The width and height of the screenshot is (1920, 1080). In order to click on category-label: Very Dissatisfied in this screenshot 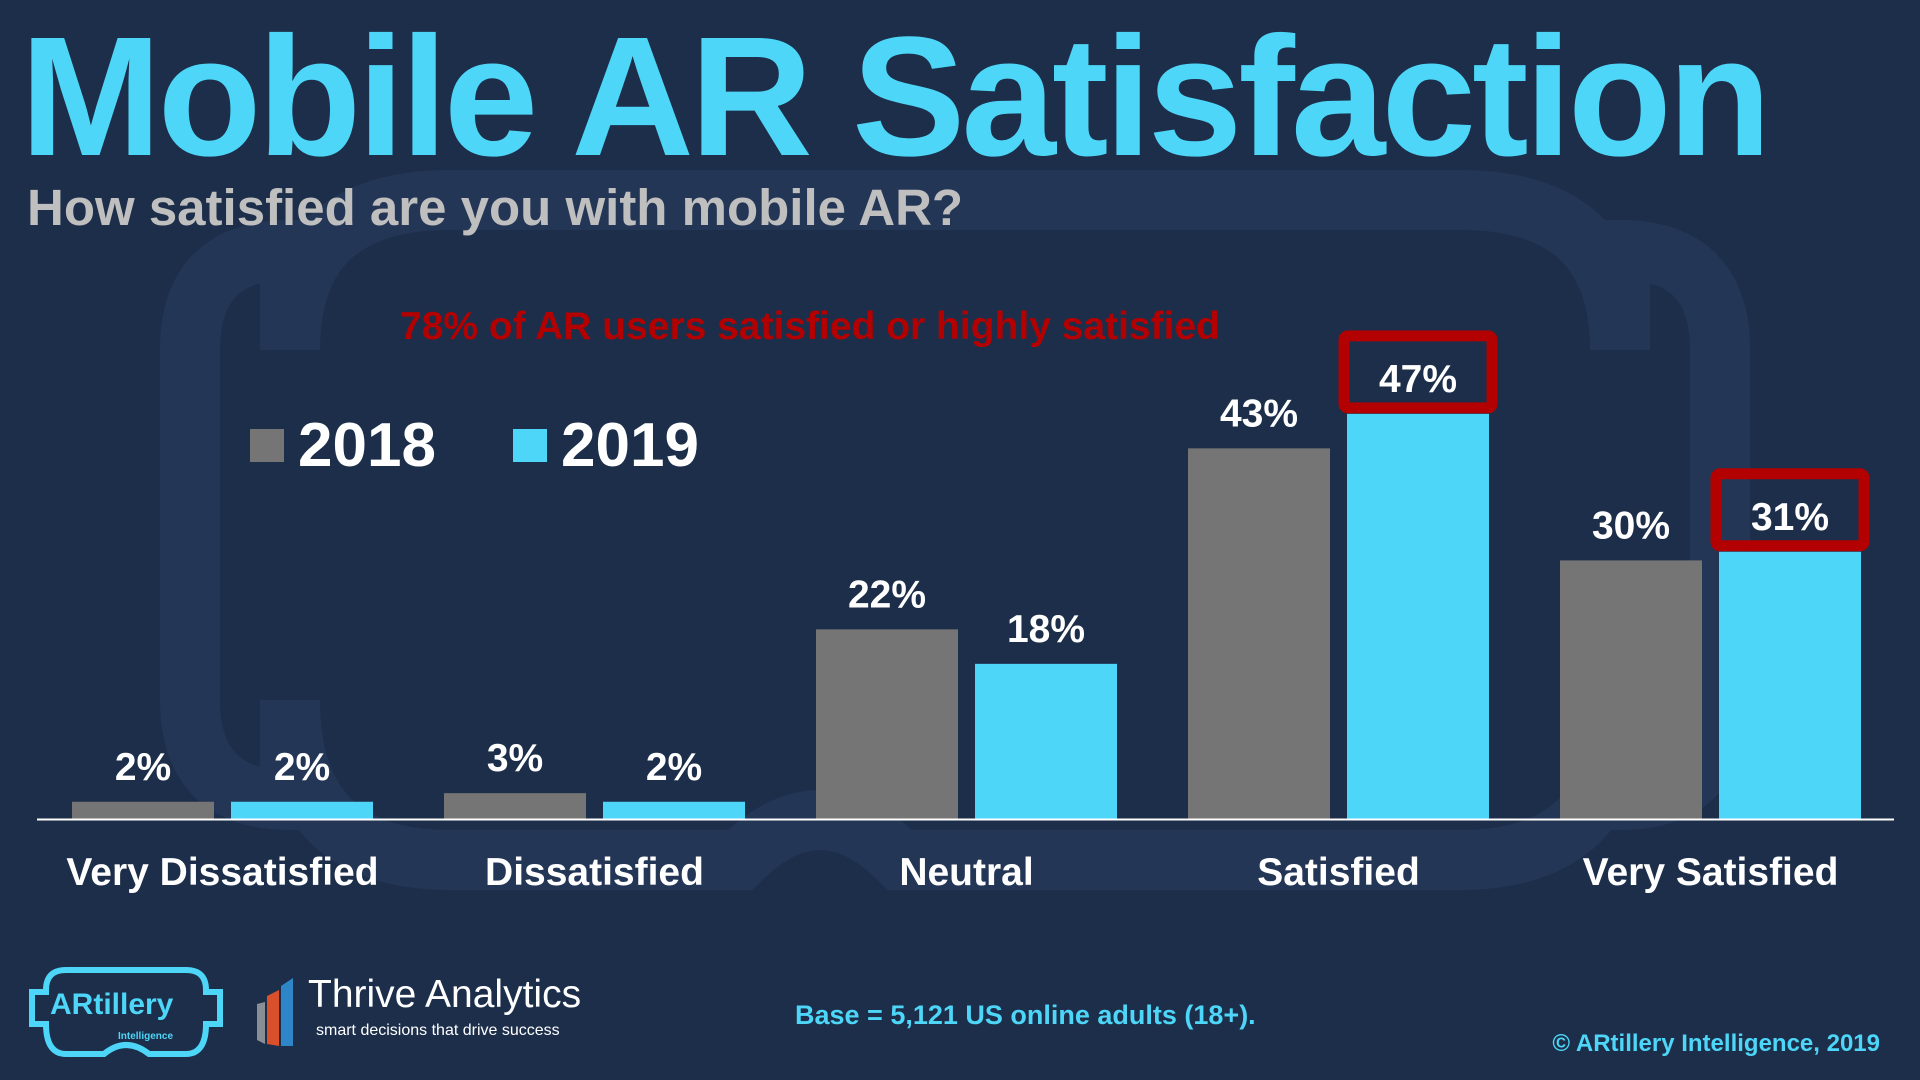, I will do `click(222, 872)`.